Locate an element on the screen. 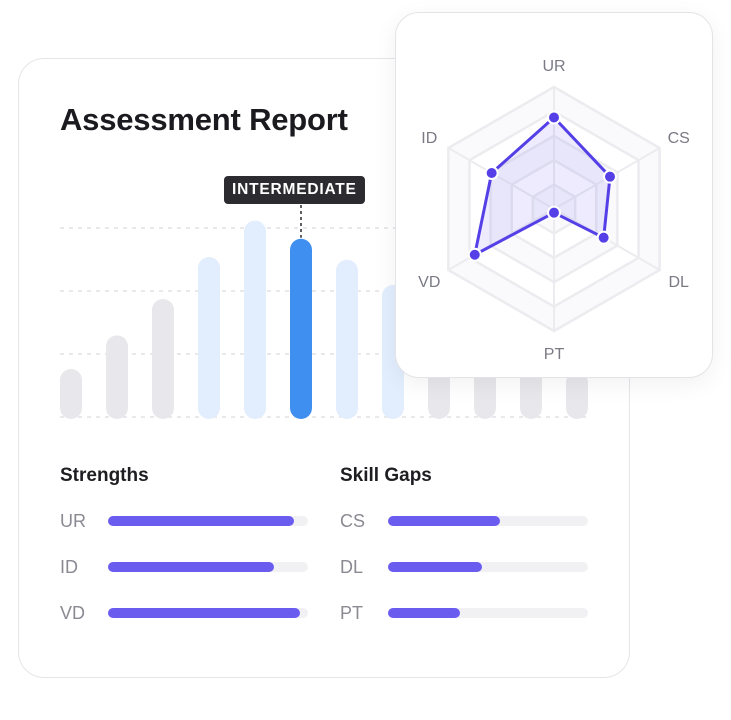 Image resolution: width=731 pixels, height=720 pixels. strength-row: VD is located at coordinates (185, 613).